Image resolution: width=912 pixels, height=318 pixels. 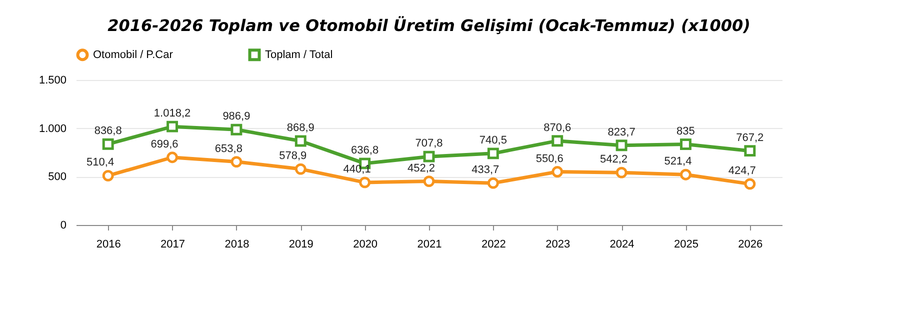 I want to click on data-label: 433,7, so click(x=486, y=170).